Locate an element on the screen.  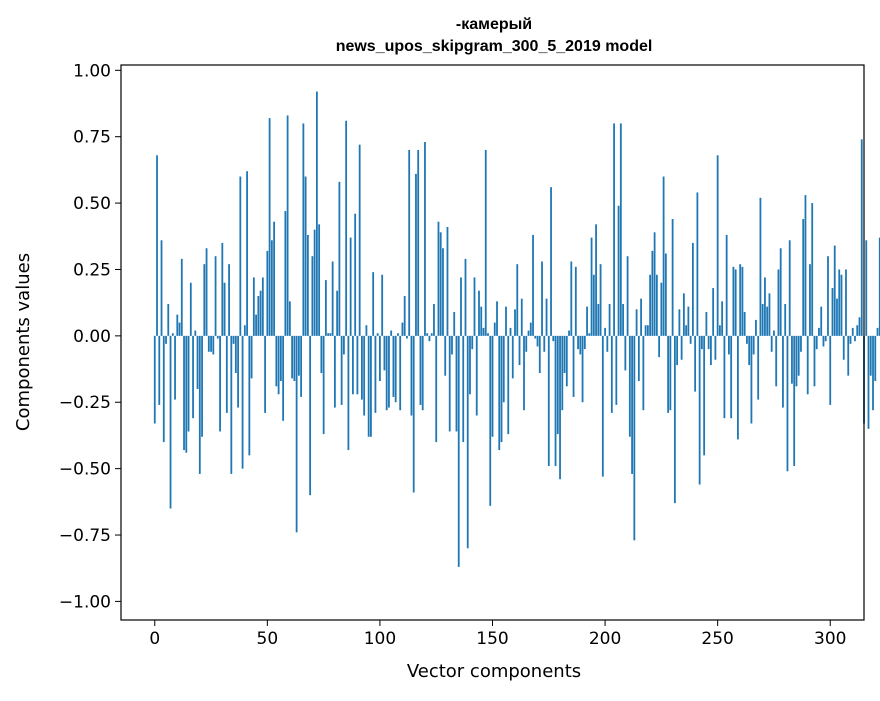
y-tick-label: 1.00 is located at coordinates (92, 71).